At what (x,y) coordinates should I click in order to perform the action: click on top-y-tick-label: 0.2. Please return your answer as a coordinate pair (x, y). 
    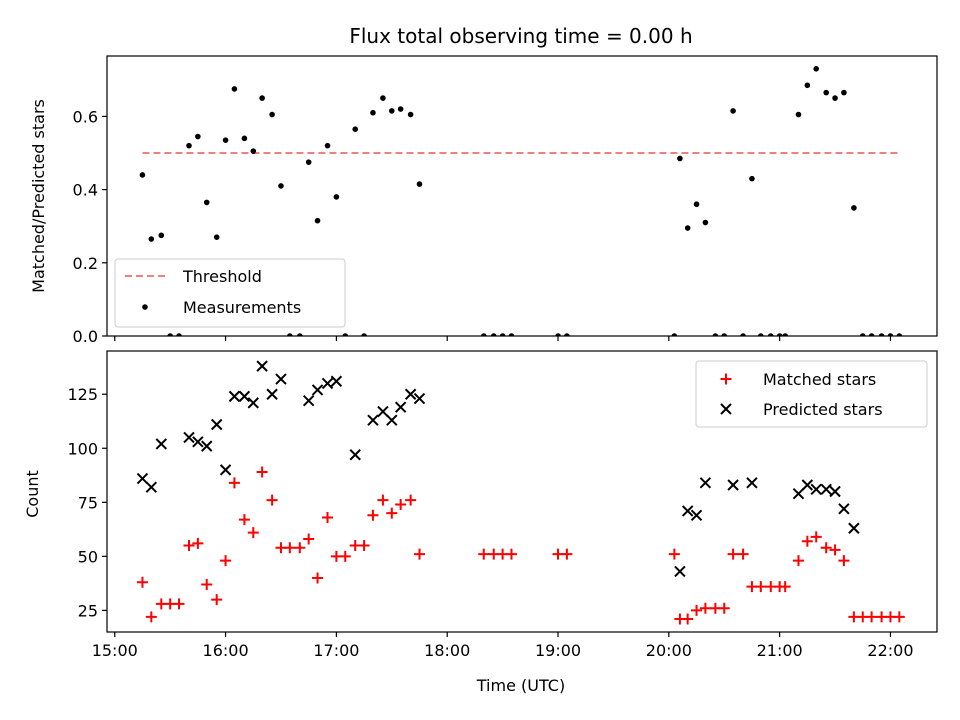
    Looking at the image, I should click on (85, 263).